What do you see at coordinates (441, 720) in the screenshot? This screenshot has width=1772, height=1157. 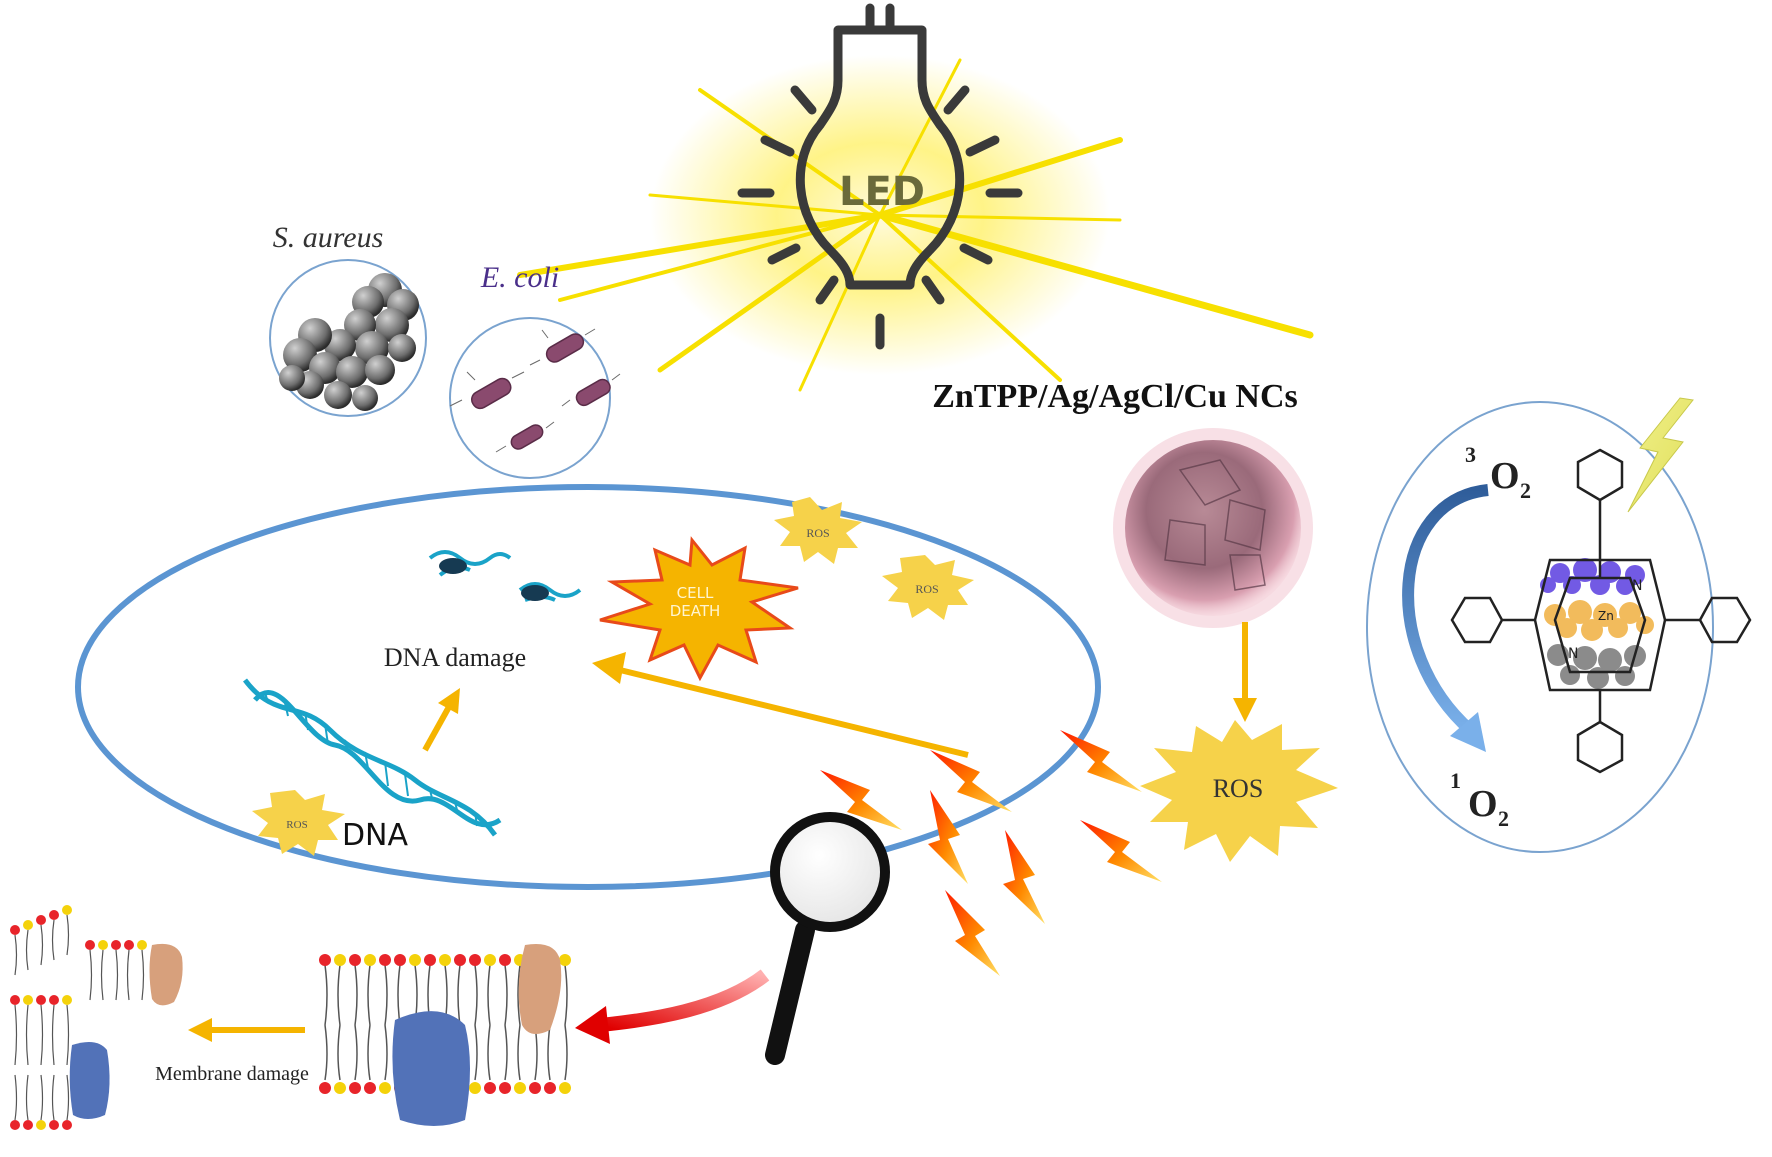 I see `dna-damage-arrow` at bounding box center [441, 720].